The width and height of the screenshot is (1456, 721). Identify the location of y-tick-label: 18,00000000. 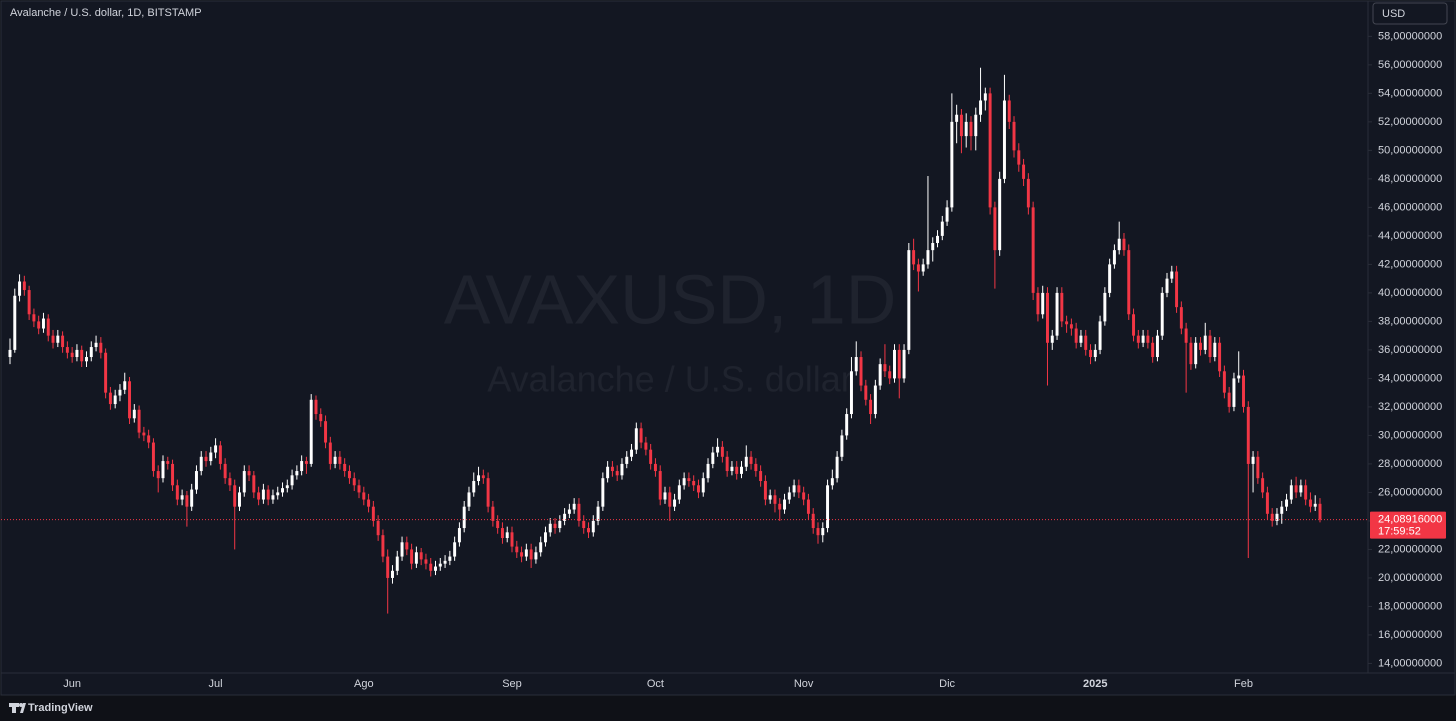
(1410, 606).